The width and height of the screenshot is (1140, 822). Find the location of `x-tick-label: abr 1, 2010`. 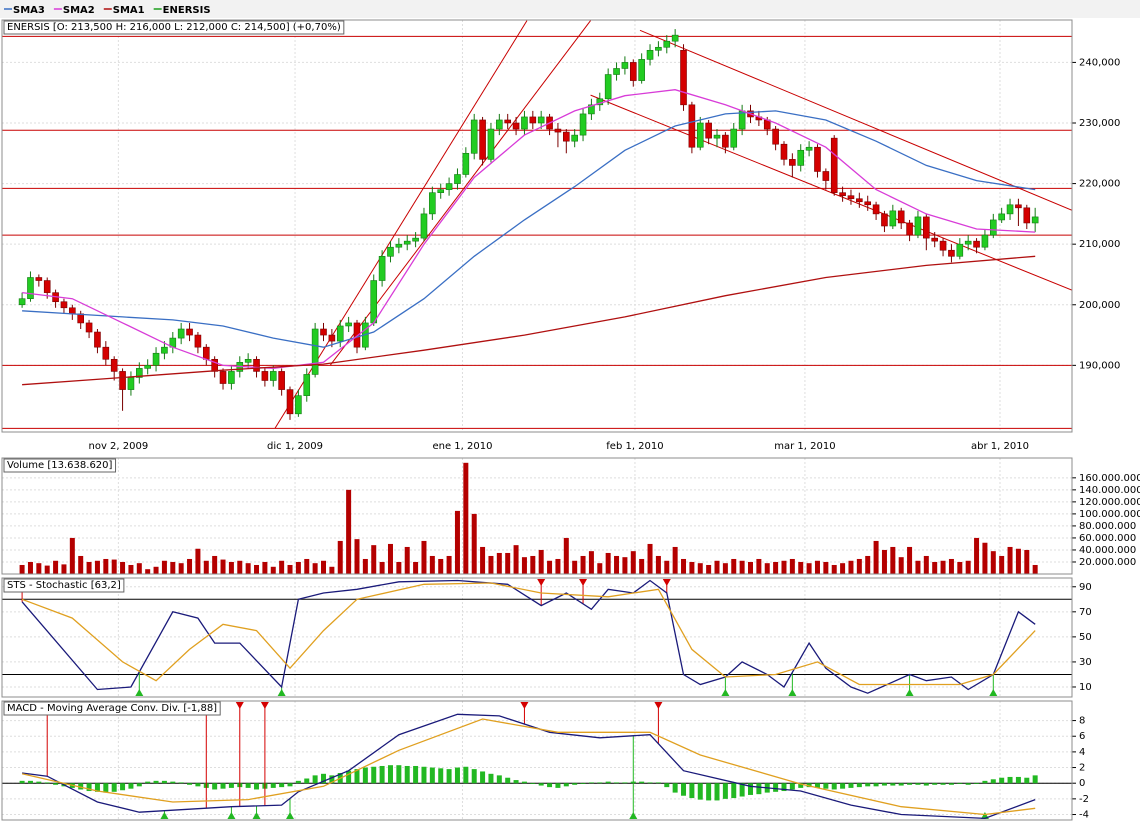

x-tick-label: abr 1, 2010 is located at coordinates (1000, 446).